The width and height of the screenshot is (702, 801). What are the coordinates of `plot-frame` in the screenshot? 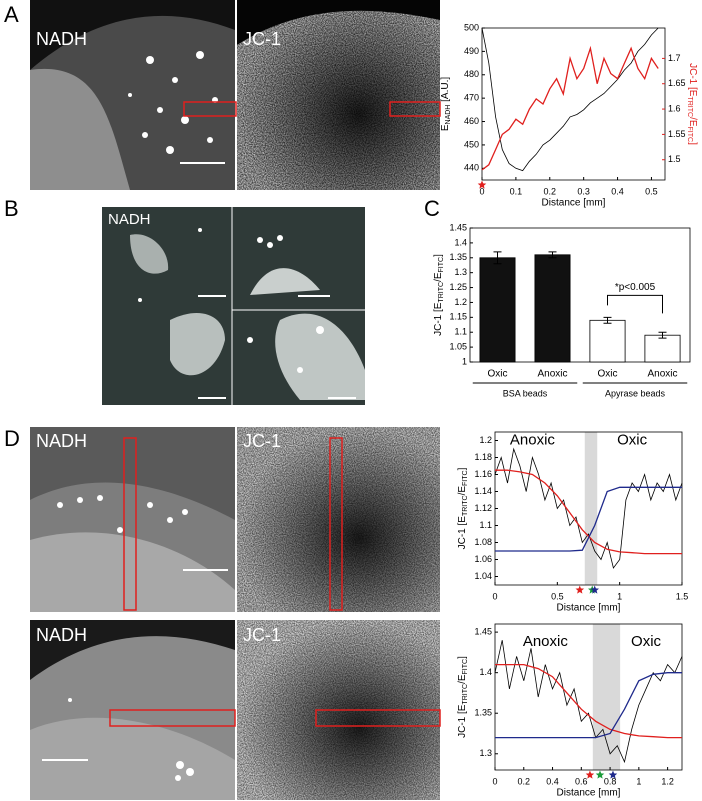 It's located at (588, 697).